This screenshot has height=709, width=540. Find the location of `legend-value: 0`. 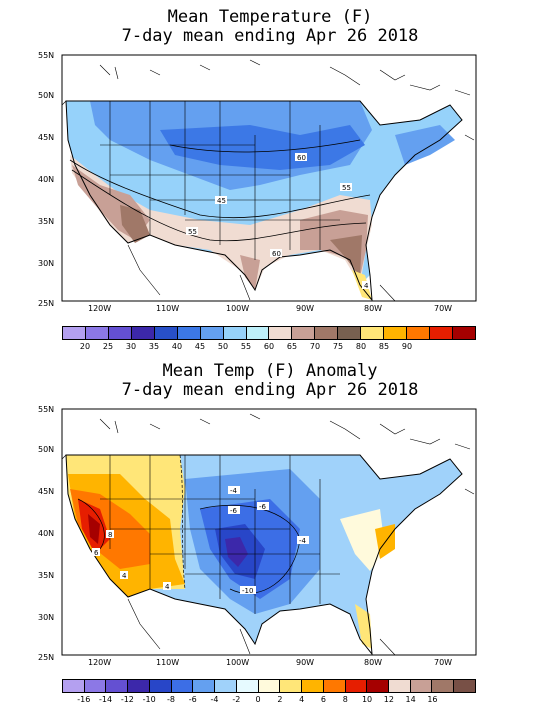

legend-value: 0 is located at coordinates (258, 699).